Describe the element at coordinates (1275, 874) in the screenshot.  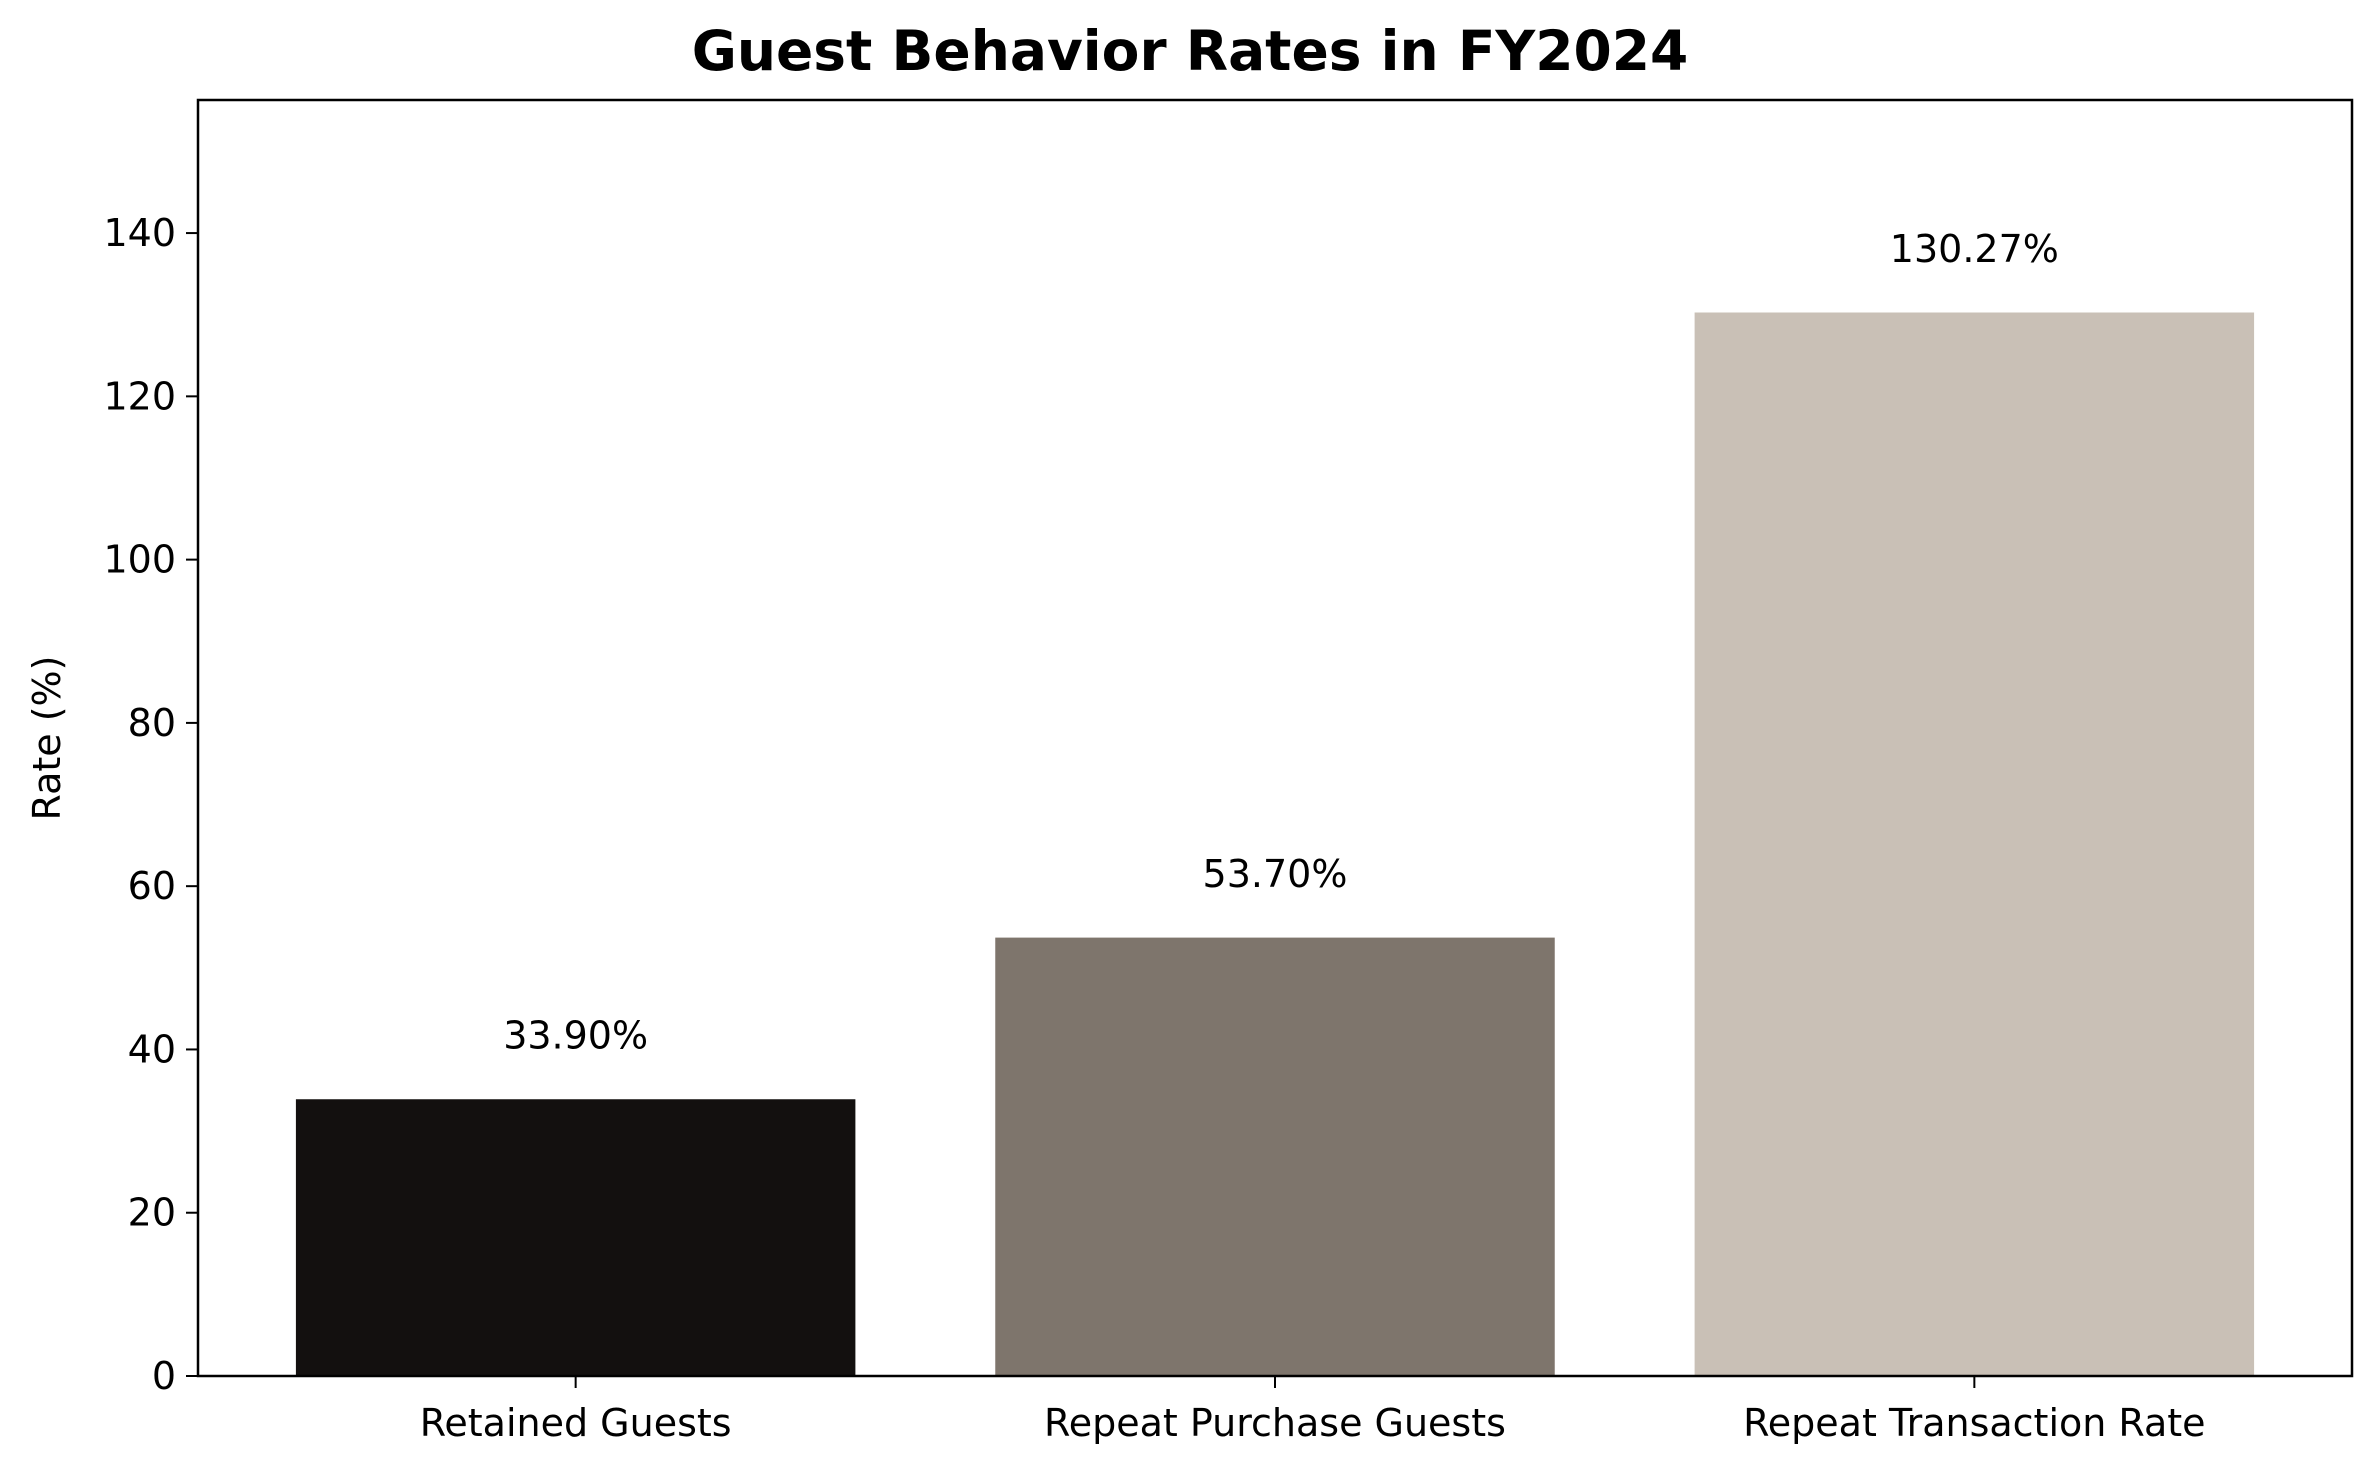
I see `data-label: 53.70%` at that location.